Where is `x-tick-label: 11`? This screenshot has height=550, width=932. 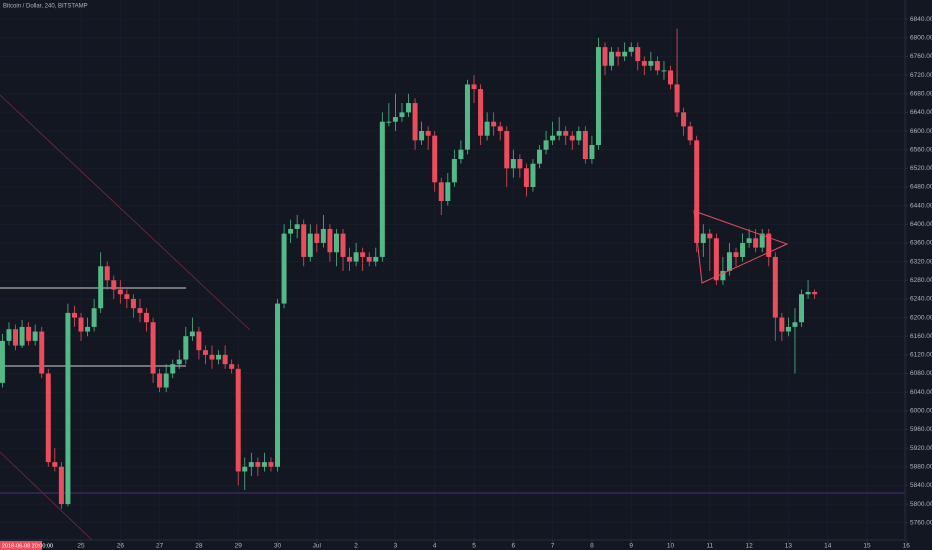
x-tick-label: 11 is located at coordinates (709, 546).